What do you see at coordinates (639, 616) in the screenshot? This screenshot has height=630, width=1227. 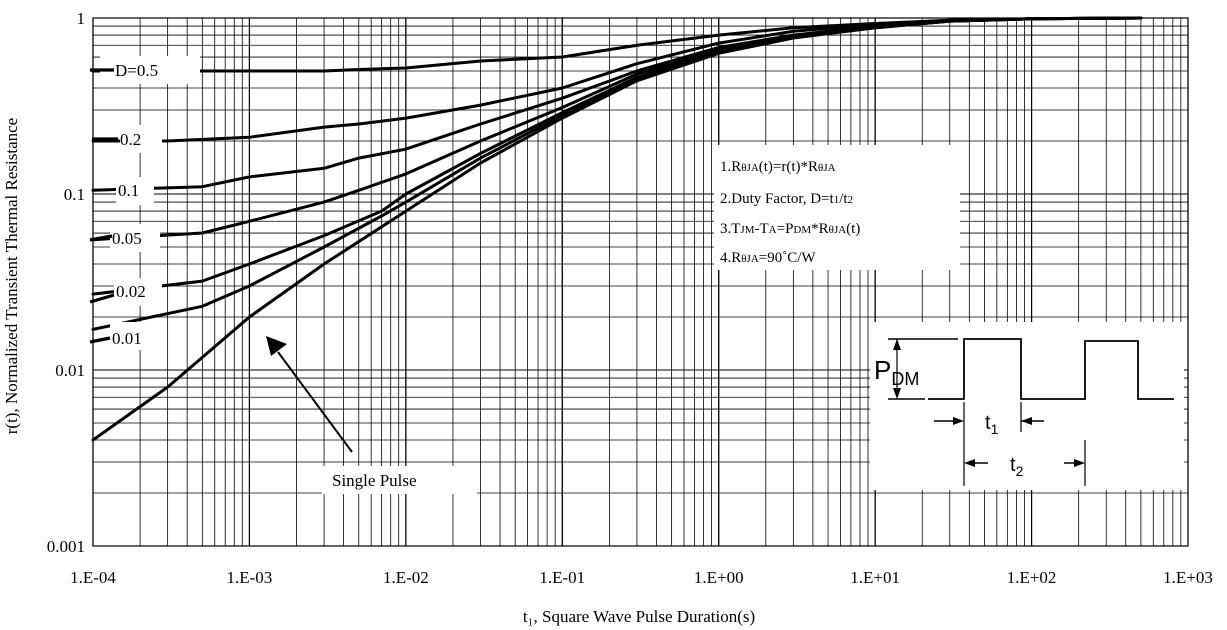 I see `x-axis-label: t₁, Square Wave Pulse Duration(s)` at bounding box center [639, 616].